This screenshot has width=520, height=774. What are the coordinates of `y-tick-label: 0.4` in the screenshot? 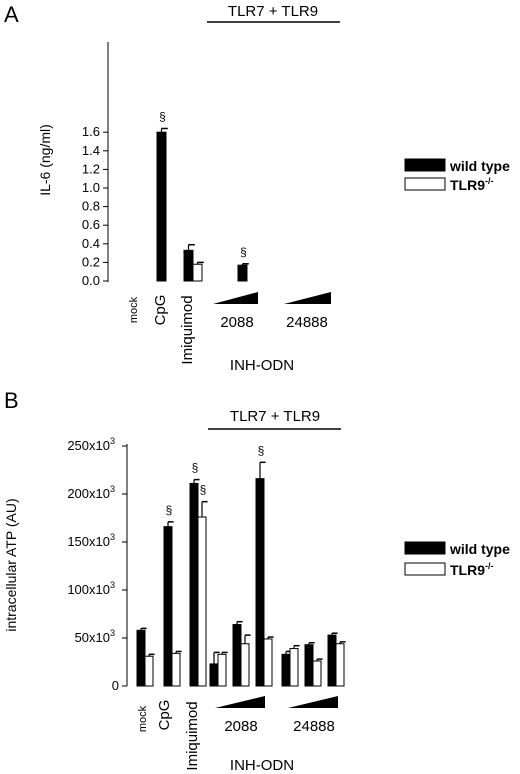 It's located at (91, 243).